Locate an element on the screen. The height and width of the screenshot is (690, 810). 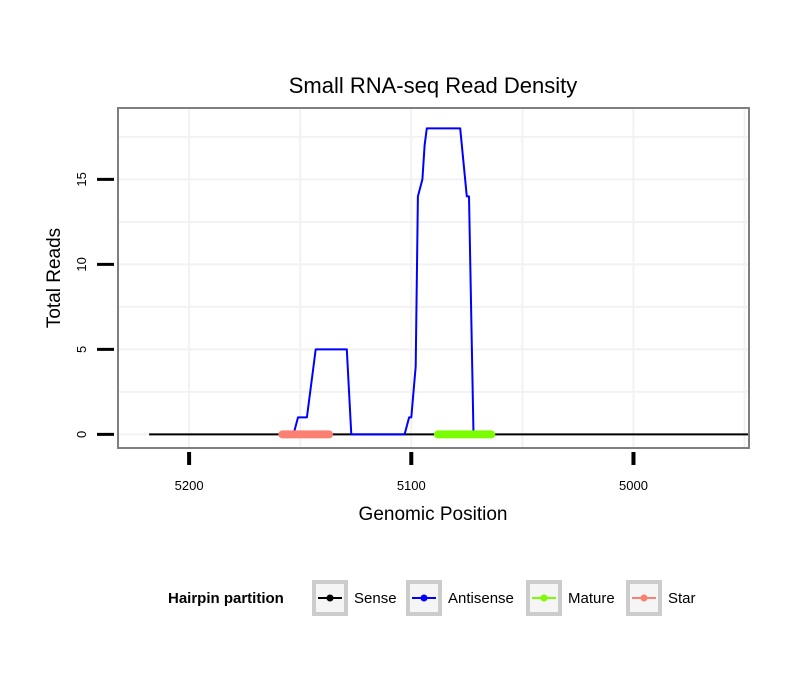
y-tick-label: 10 is located at coordinates (81, 264).